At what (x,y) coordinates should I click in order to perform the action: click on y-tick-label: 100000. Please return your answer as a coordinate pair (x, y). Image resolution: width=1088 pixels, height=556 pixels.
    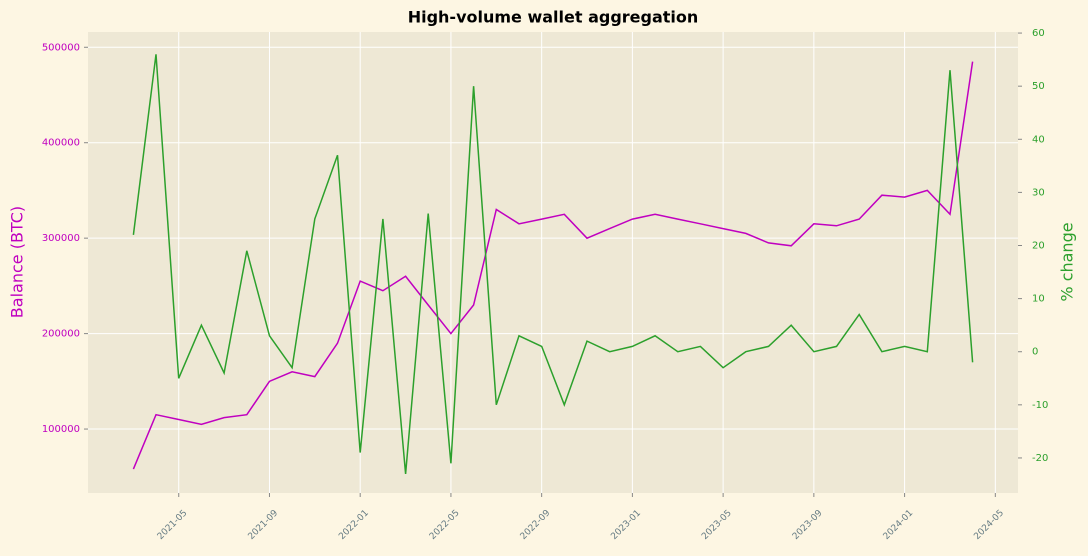
    Looking at the image, I should click on (61, 429).